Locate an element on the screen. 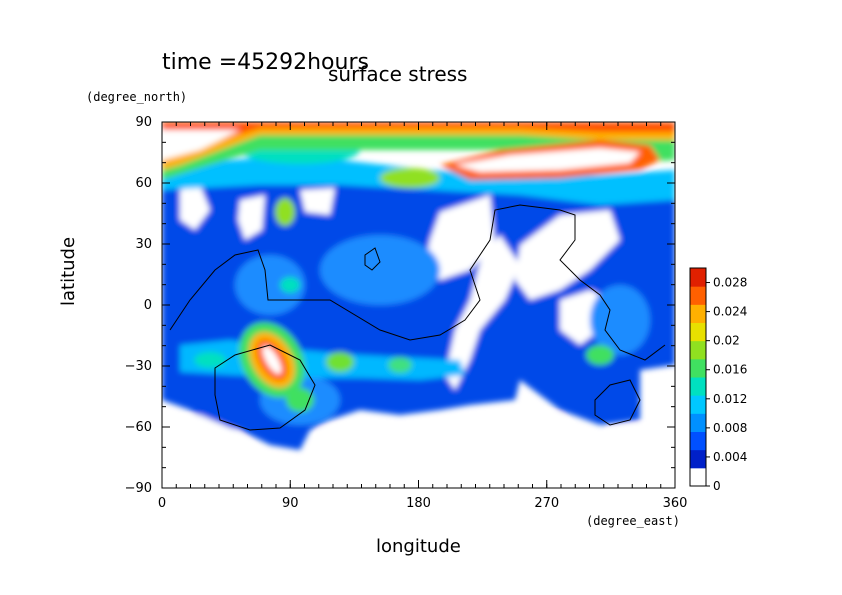 This screenshot has width=842, height=595. y-tick-label: 30 is located at coordinates (143, 244).